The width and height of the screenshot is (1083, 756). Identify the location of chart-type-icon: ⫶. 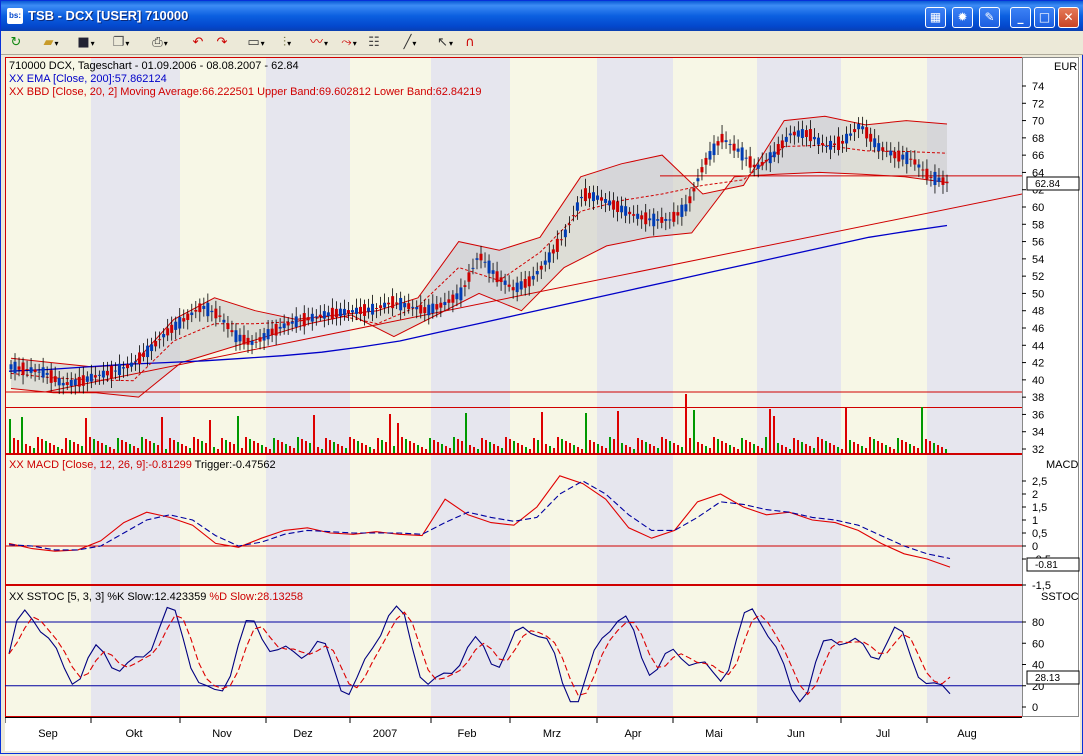
(287, 43).